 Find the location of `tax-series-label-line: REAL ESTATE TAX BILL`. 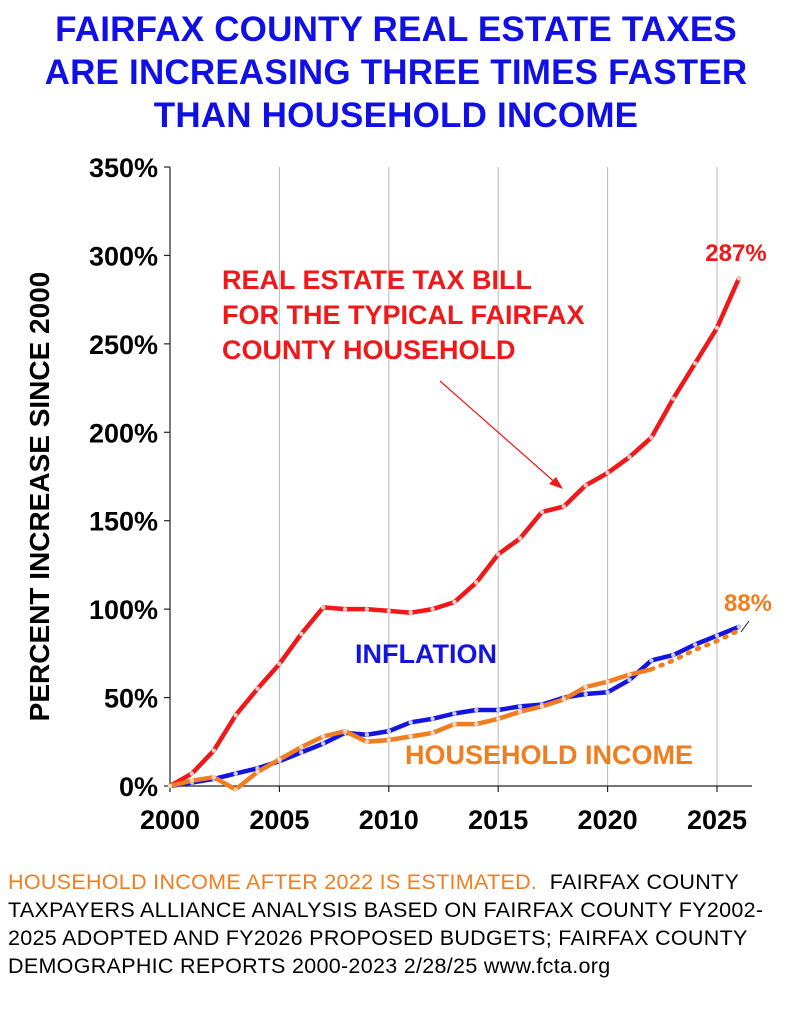

tax-series-label-line: REAL ESTATE TAX BILL is located at coordinates (377, 280).